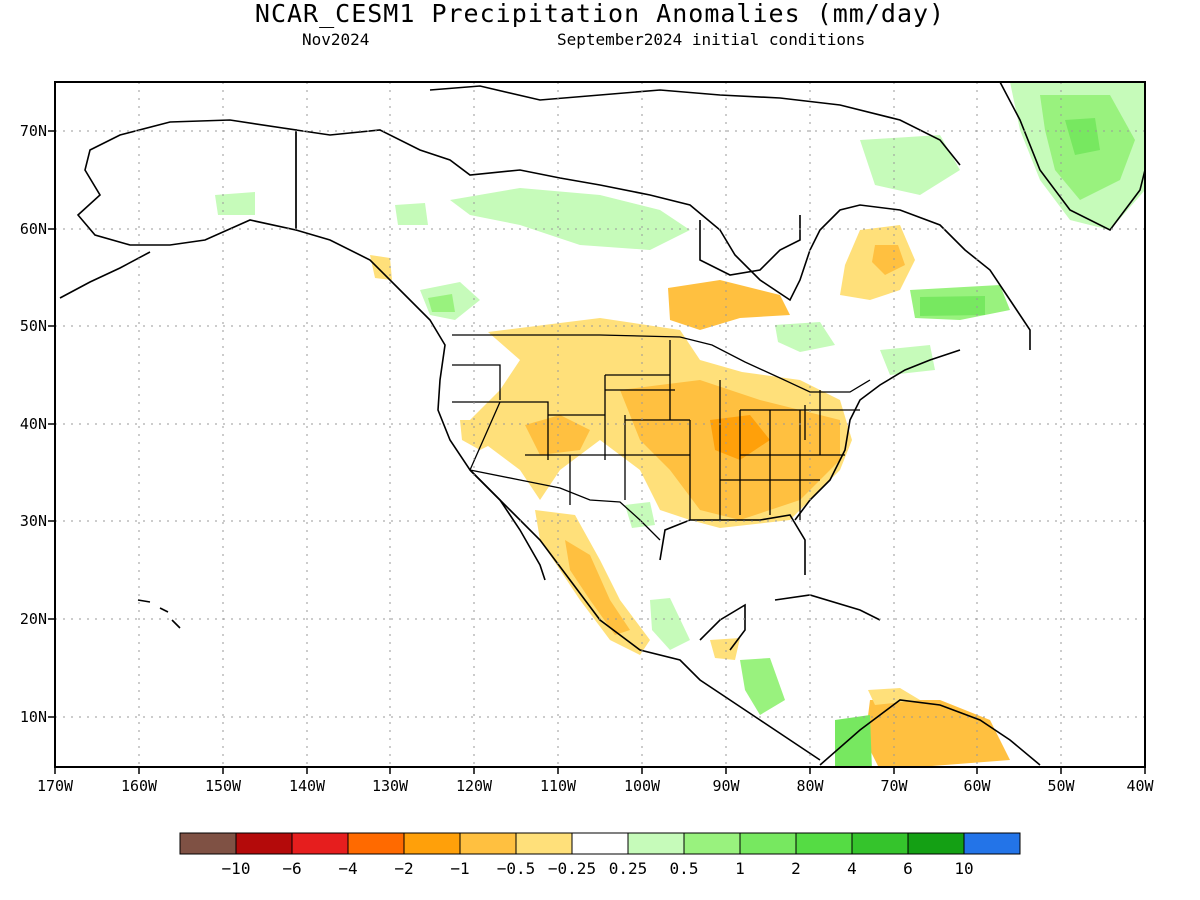 The width and height of the screenshot is (1200, 900). What do you see at coordinates (661, 363) in the screenshot?
I see `us-canada-border` at bounding box center [661, 363].